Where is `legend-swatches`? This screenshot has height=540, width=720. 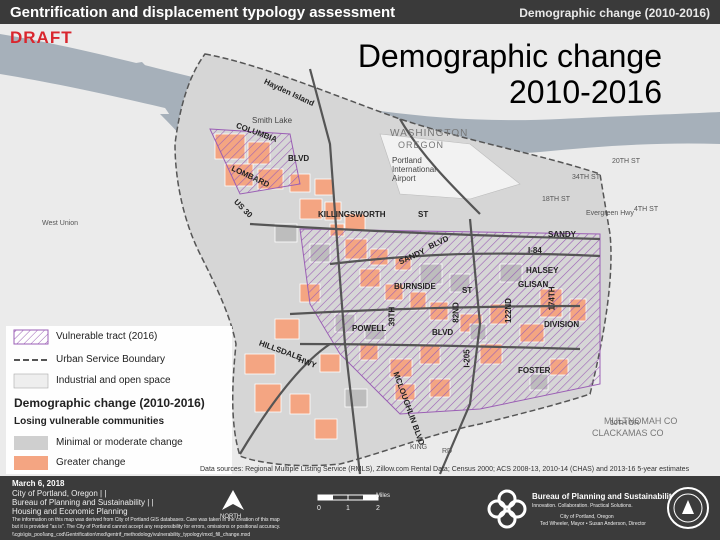 legend-swatches is located at coordinates (31, 399).